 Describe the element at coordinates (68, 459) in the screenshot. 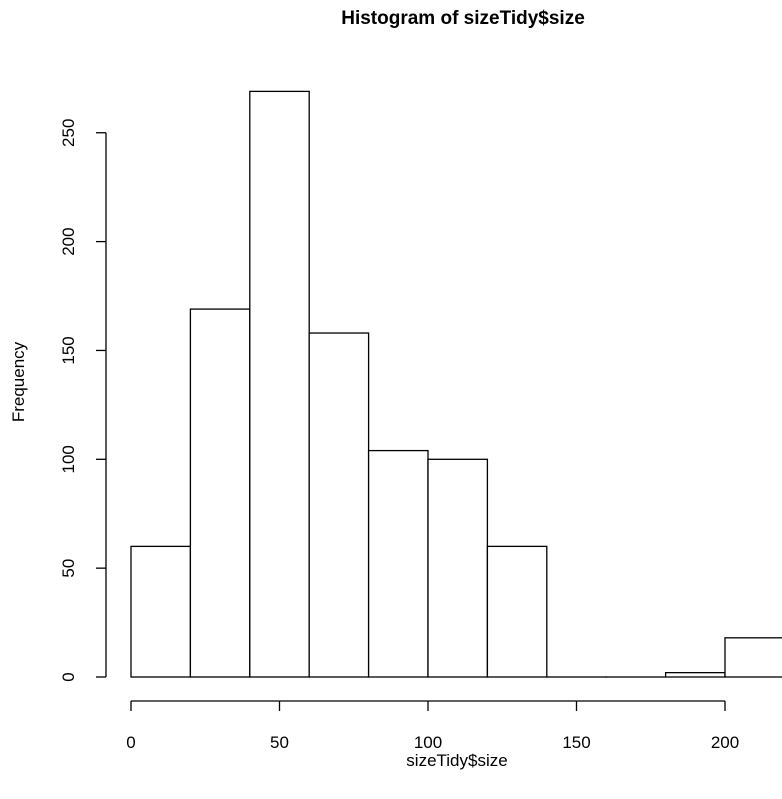

I see `y-tick-label: 100` at that location.